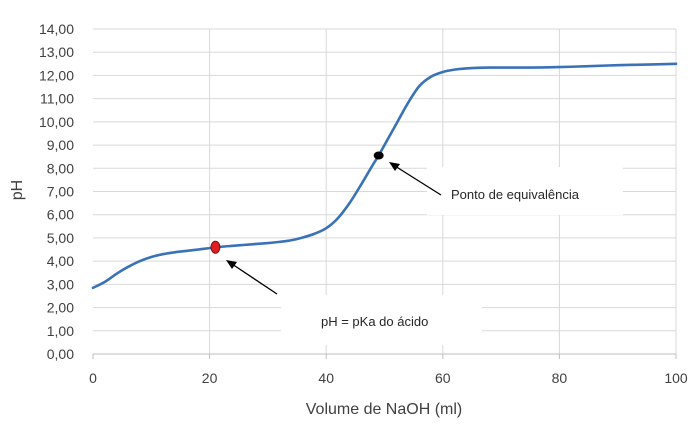 The image size is (700, 429). What do you see at coordinates (60, 354) in the screenshot?
I see `y-tick-label: 0,00` at bounding box center [60, 354].